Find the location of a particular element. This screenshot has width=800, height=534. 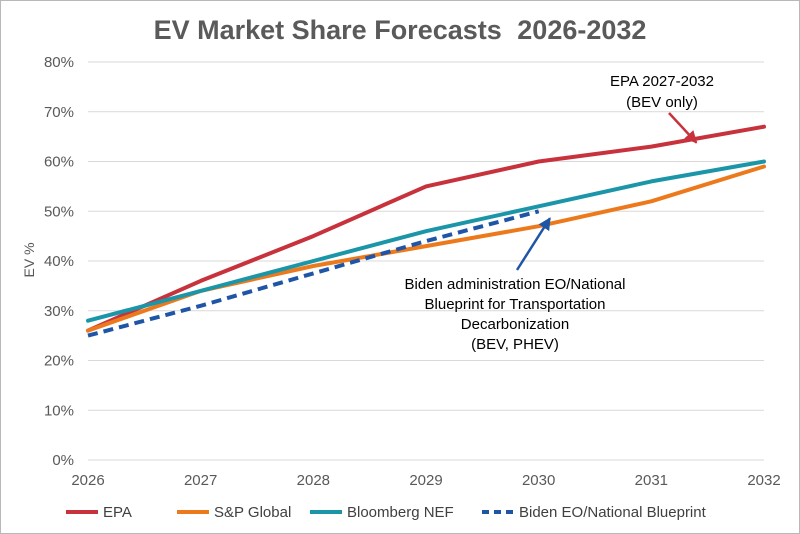

legend-label: Bloomberg NEF is located at coordinates (400, 512).